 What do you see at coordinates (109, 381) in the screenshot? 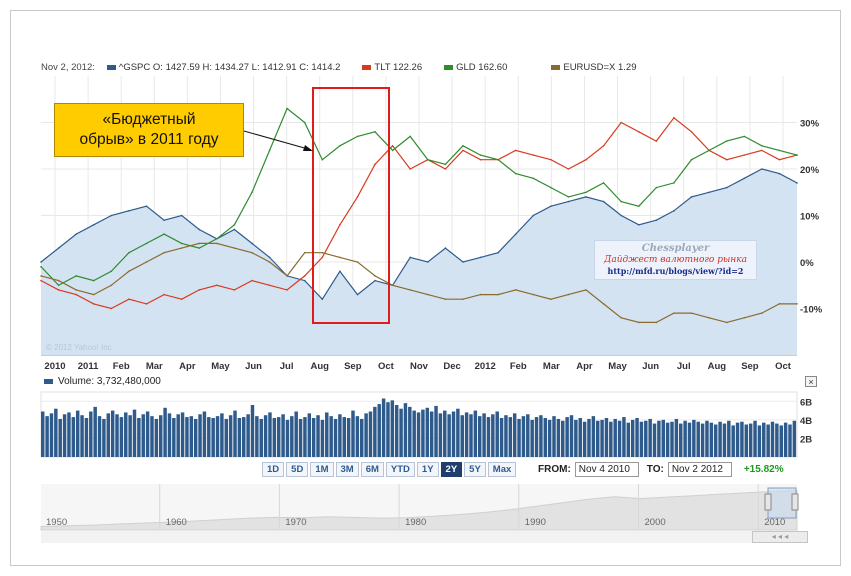
I see `volume-label: Volume: 3,732,480,000` at bounding box center [109, 381].